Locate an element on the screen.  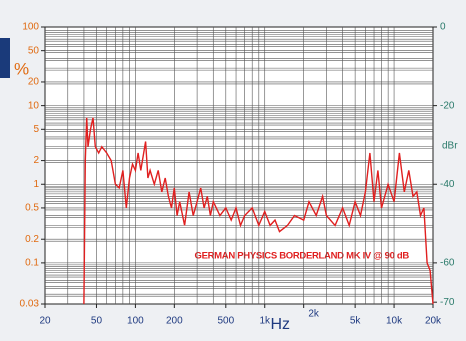
y-tick-label: 50 is located at coordinates (34, 50).